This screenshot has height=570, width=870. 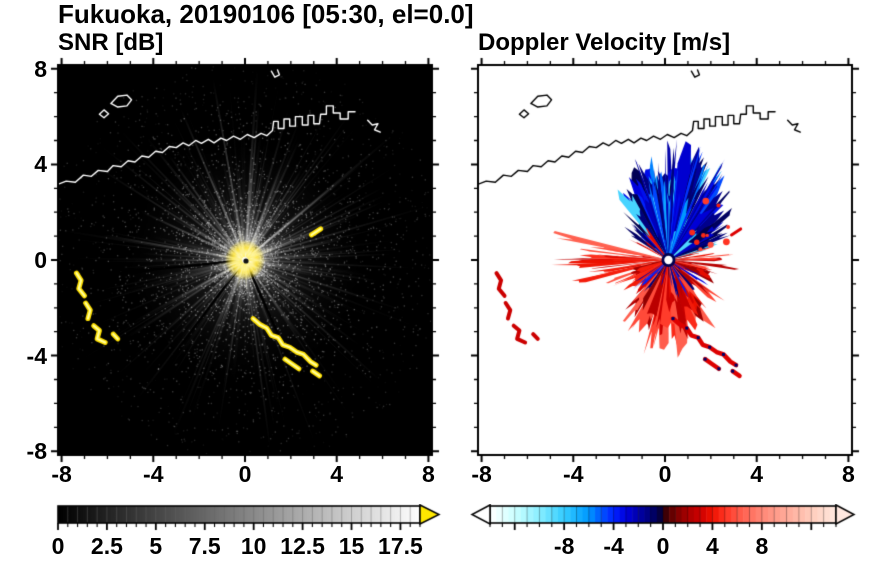 I want to click on doppler-x-tick-label: 8, so click(x=848, y=474).